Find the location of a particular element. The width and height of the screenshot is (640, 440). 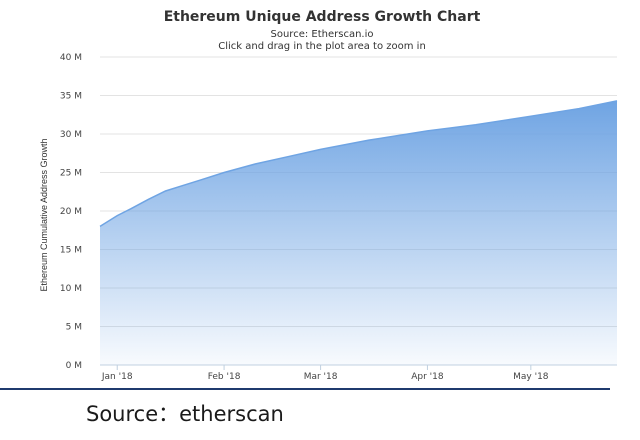

y-tick-label: 40 M is located at coordinates (71, 58).